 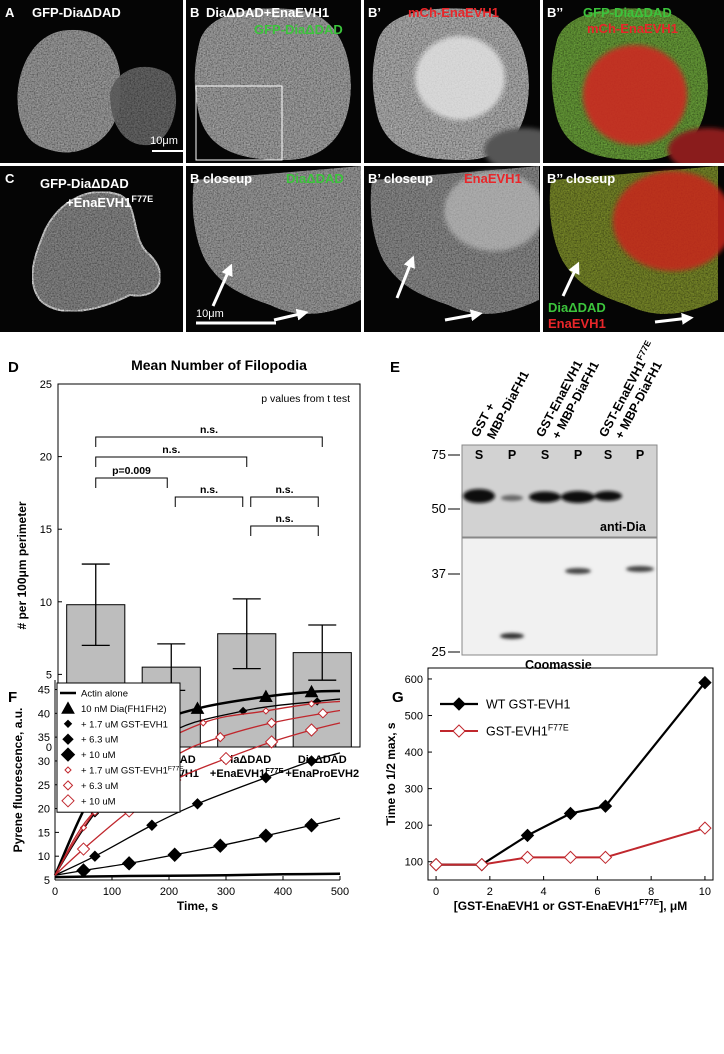 I want to click on micrograph-b-prime: B’ mCh-EnaEVH1, so click(x=452, y=81).